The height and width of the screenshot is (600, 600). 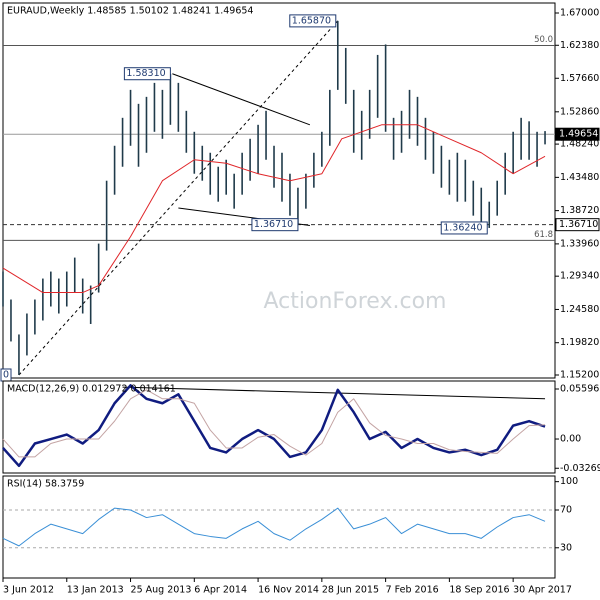 I want to click on x-tick-label: 7 Feb 2016, so click(x=412, y=590).